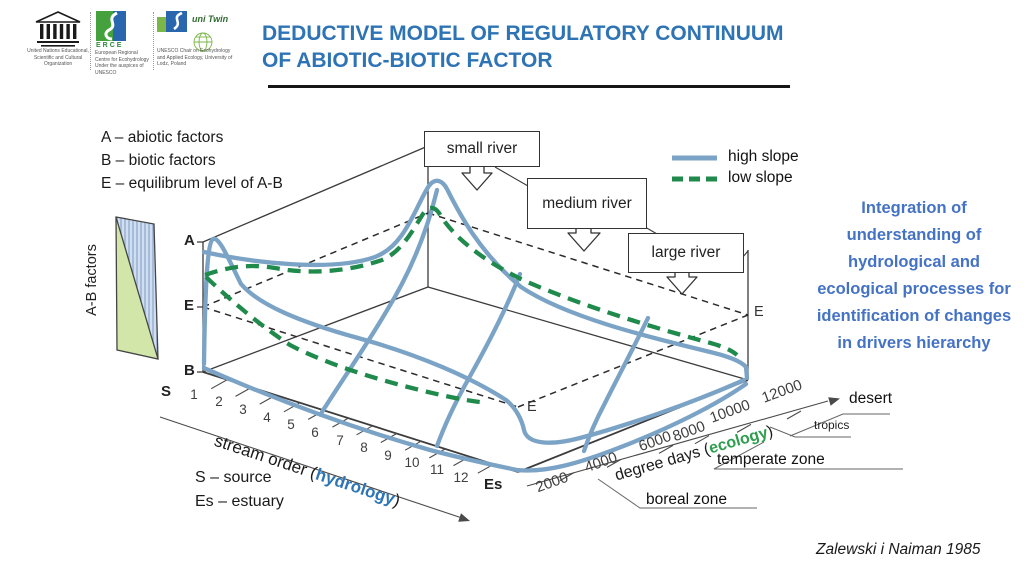  I want to click on stream-tick-4: 4, so click(267, 417).